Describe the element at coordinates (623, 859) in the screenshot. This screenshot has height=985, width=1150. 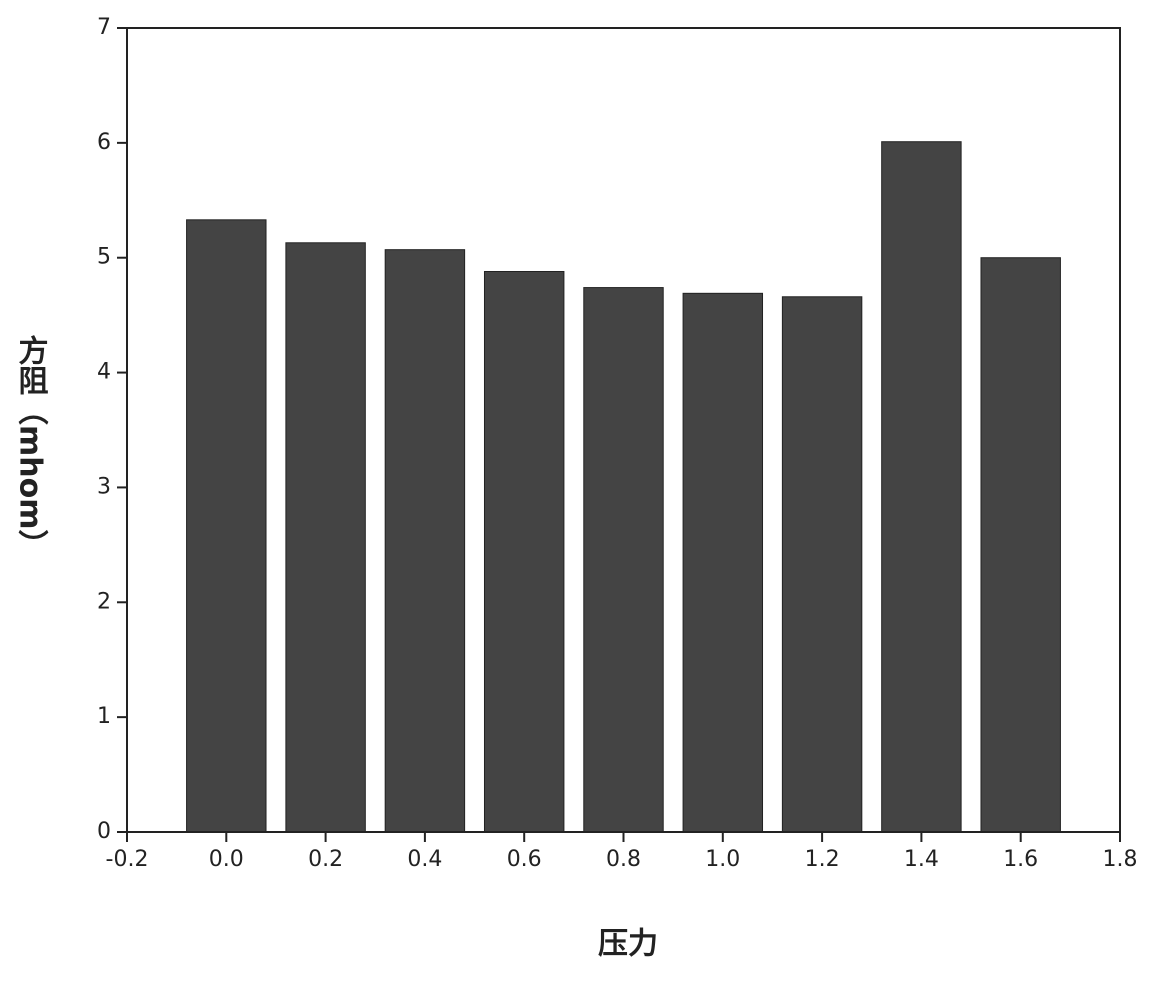
I see `x-tick-label: 0.8` at that location.